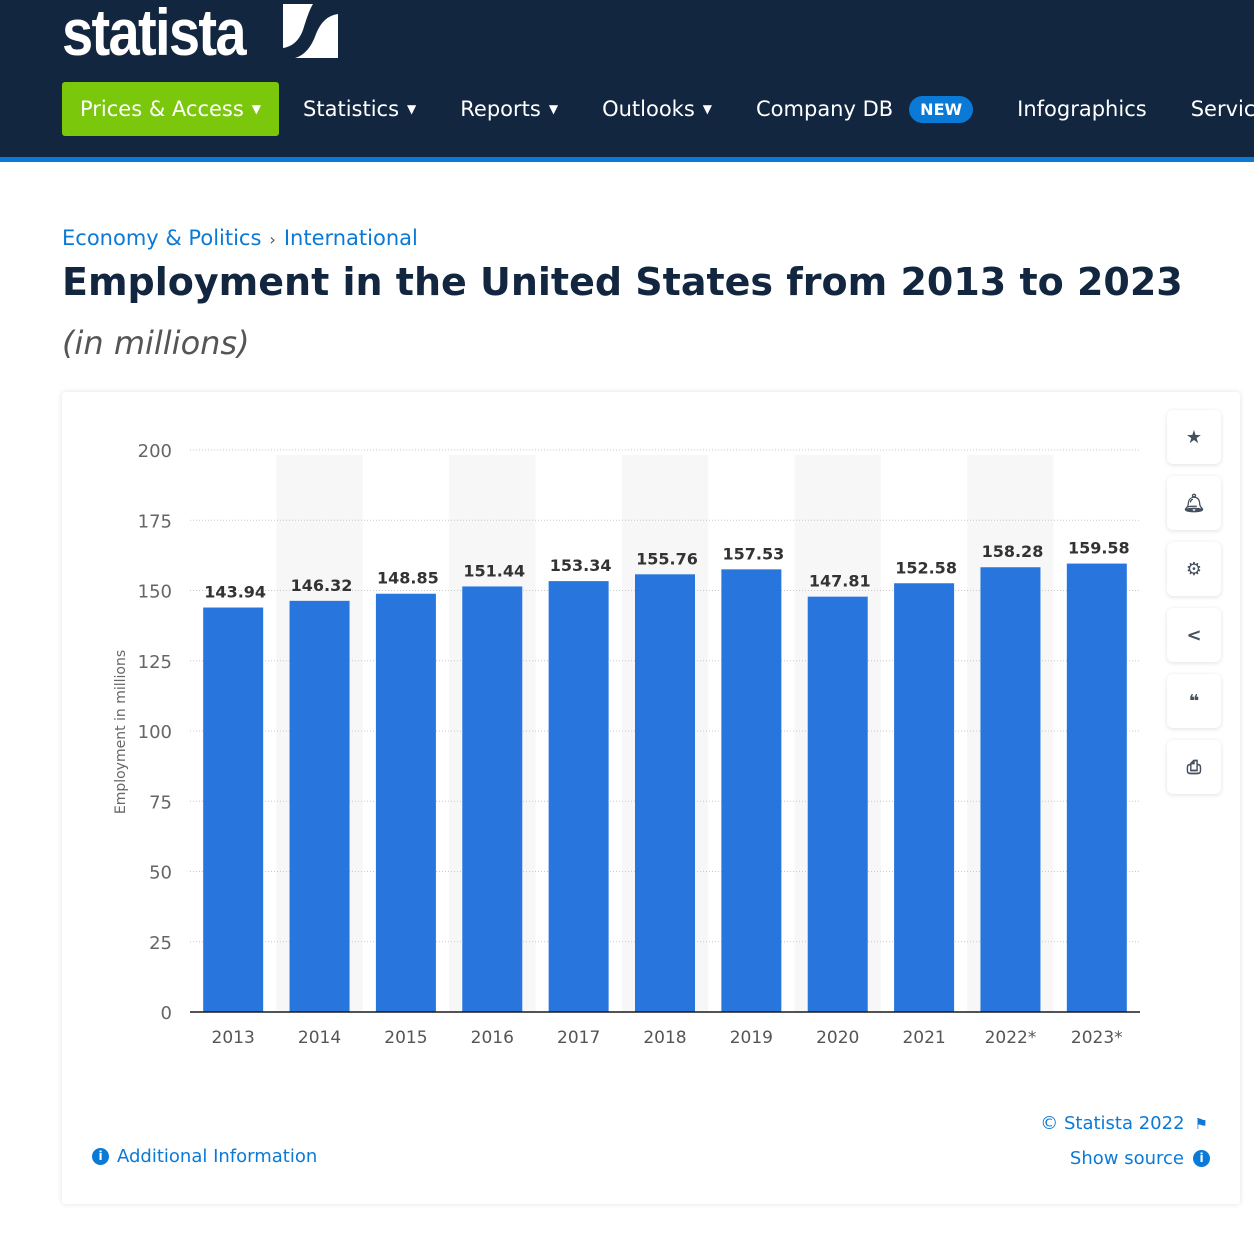  I want to click on y-tick-label: 200, so click(155, 451).